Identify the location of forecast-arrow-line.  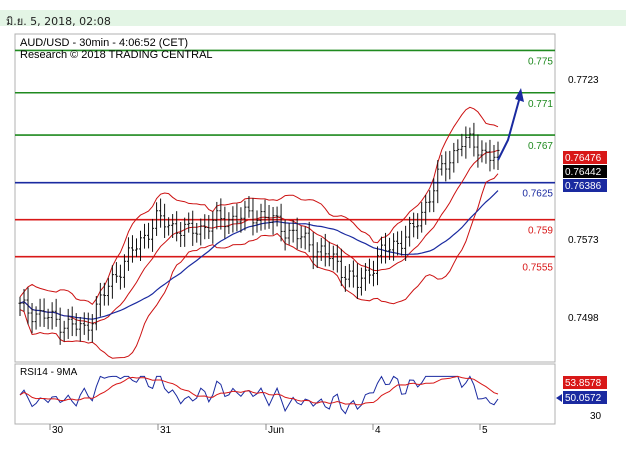
(509, 126).